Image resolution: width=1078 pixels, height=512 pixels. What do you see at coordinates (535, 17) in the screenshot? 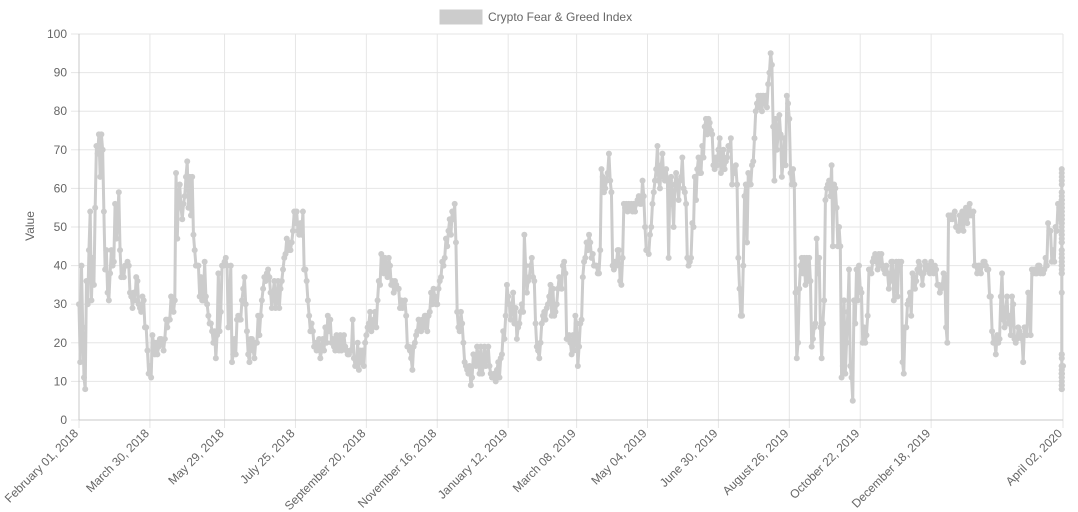
I see `legend: Crypto Fear & Greed Index` at bounding box center [535, 17].